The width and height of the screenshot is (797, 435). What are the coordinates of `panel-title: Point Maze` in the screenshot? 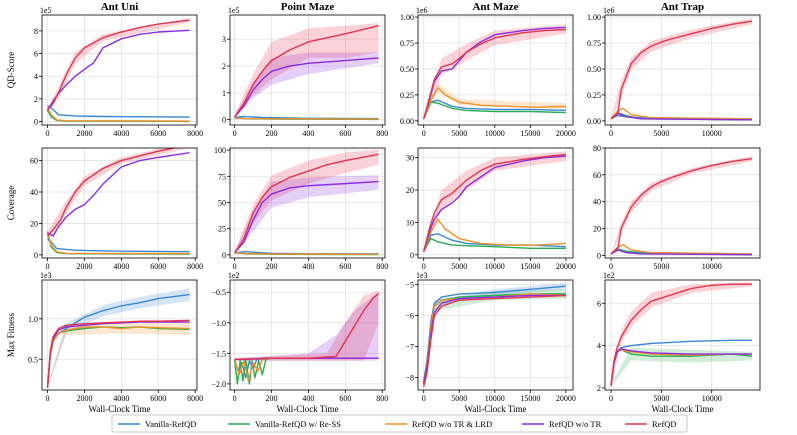 It's located at (308, 7).